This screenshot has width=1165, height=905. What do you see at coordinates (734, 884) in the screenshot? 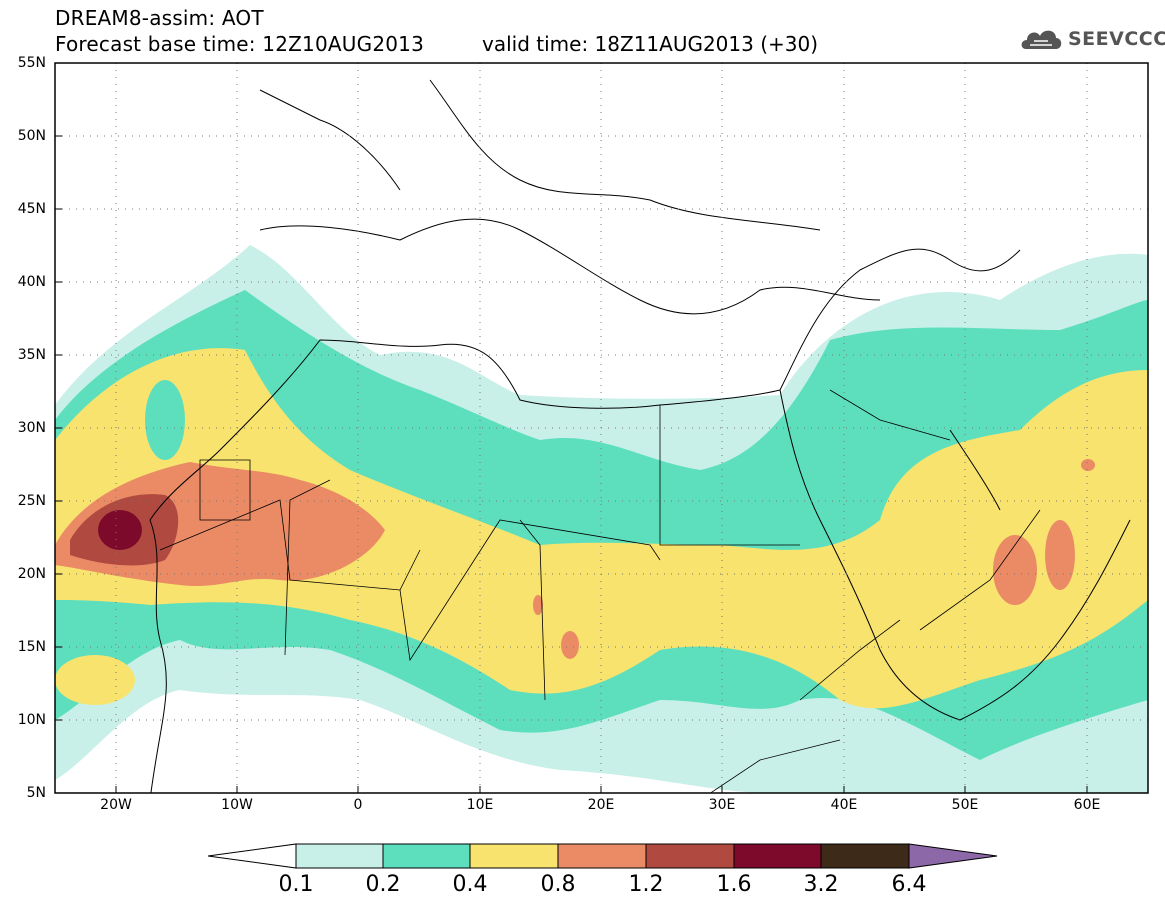
I see `colorbar-label: 1.6` at bounding box center [734, 884].